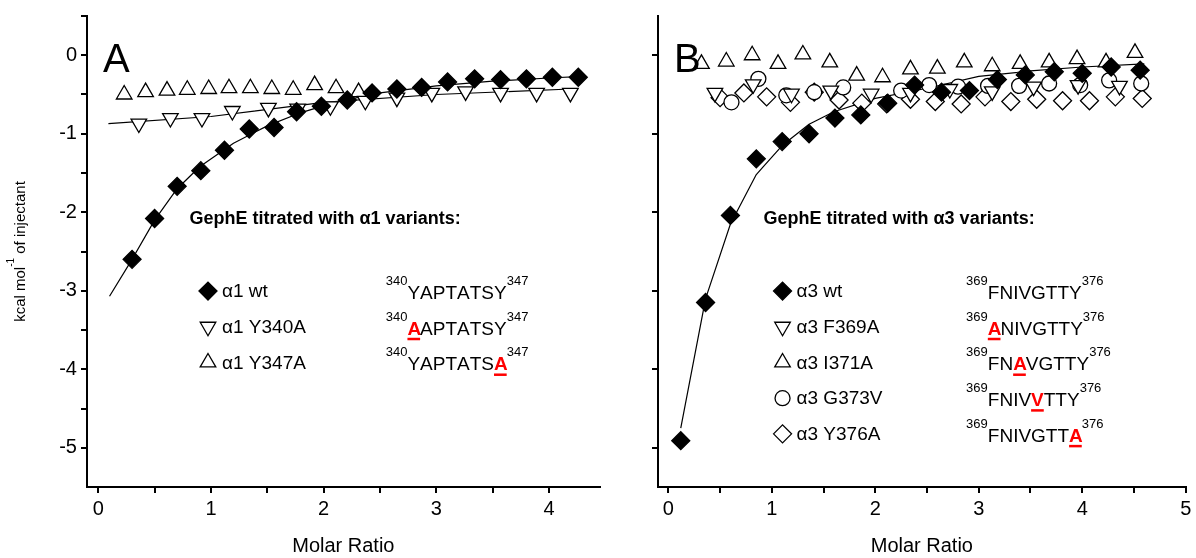 The height and width of the screenshot is (558, 1196). What do you see at coordinates (835, 362) in the screenshot?
I see `legend-label: α3 I371A` at bounding box center [835, 362].